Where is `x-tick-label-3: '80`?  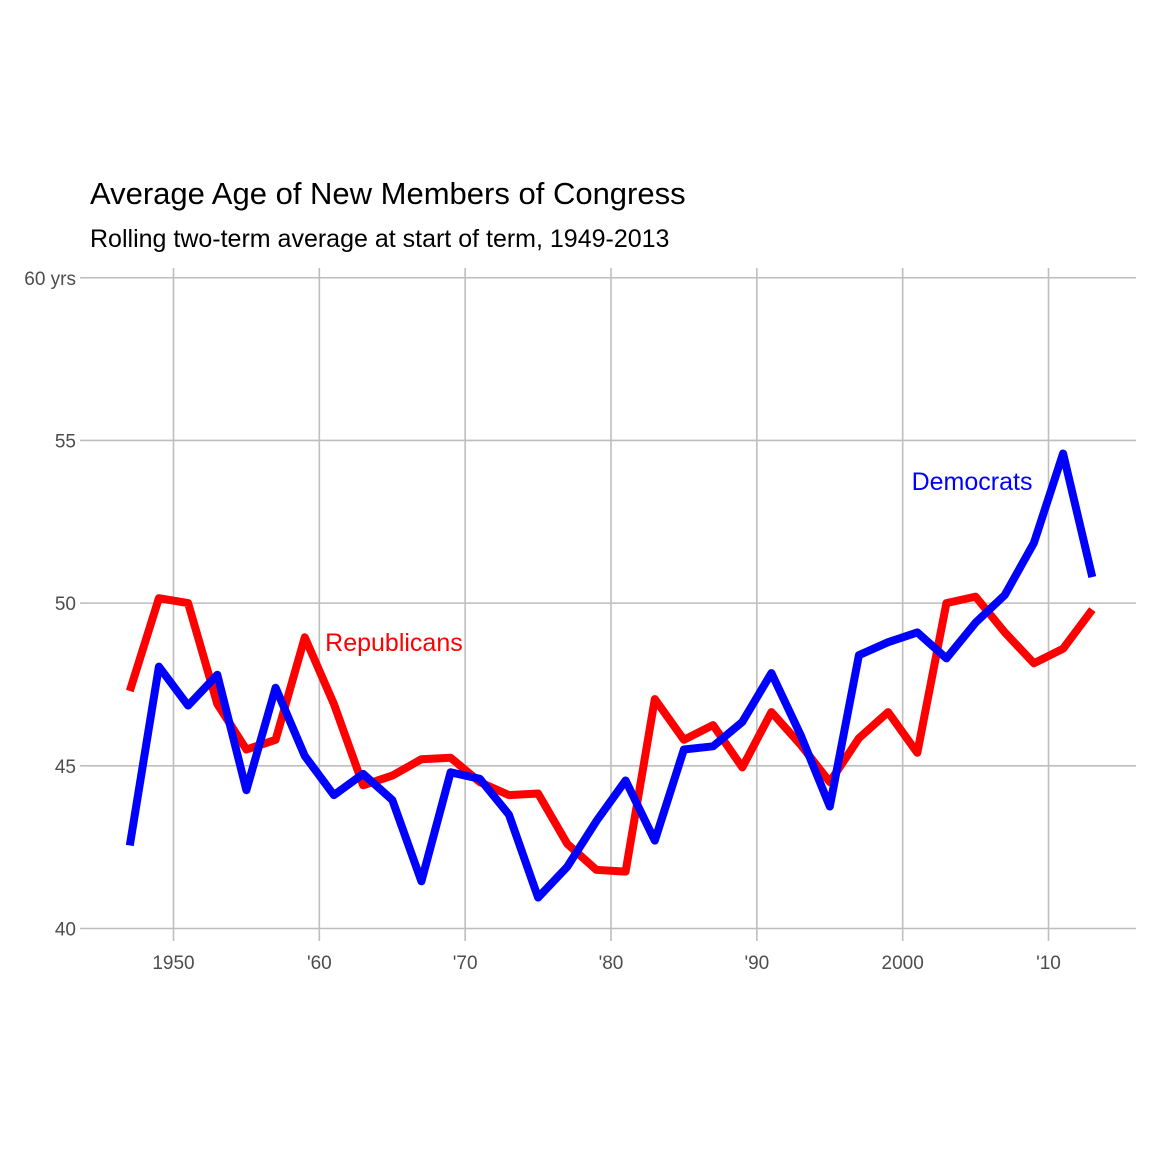 x-tick-label-3: '80 is located at coordinates (611, 963).